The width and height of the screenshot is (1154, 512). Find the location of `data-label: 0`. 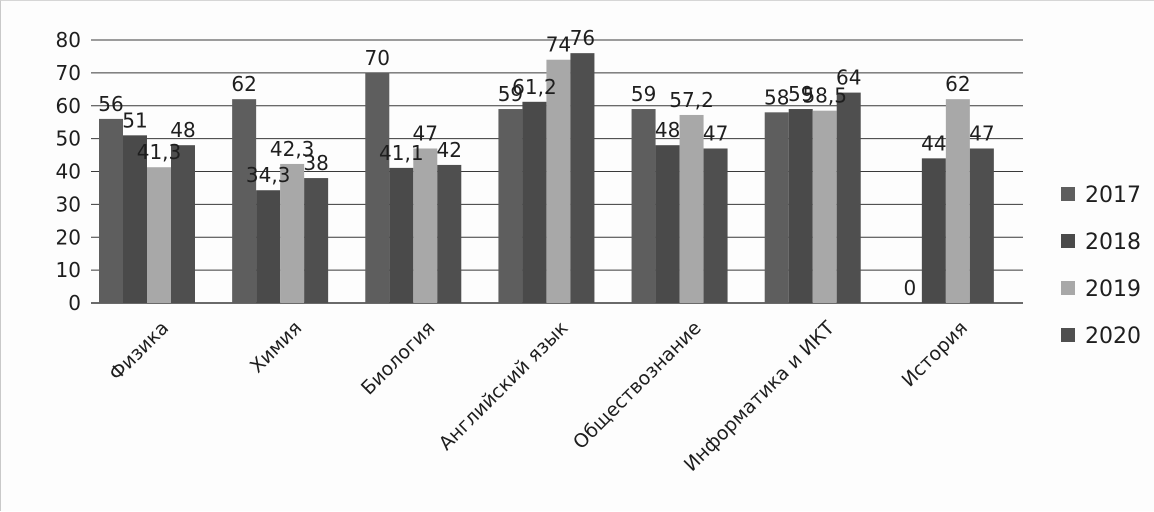

data-label: 0 is located at coordinates (909, 288).